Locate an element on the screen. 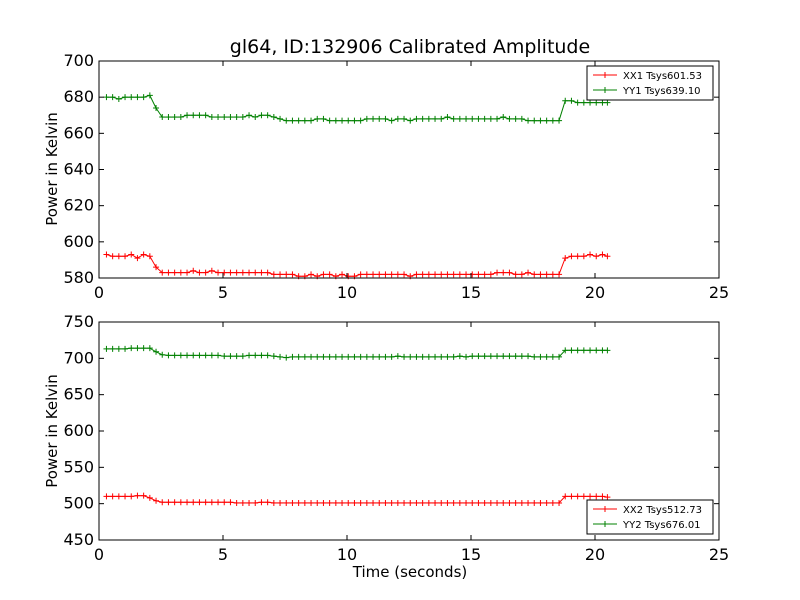 This screenshot has height=600, width=800. top-y-tick-label: 700 is located at coordinates (78, 60).